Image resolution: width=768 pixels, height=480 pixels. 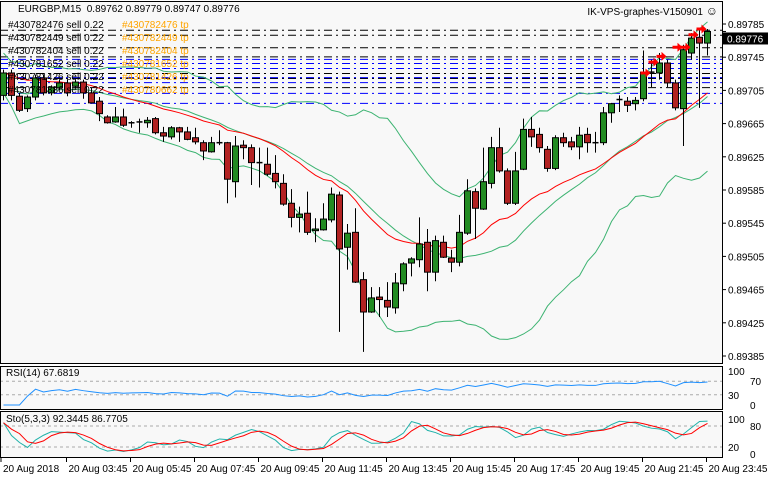 What do you see at coordinates (56, 25) in the screenshot?
I see `order-label: #430782476 sell 0.22` at bounding box center [56, 25].